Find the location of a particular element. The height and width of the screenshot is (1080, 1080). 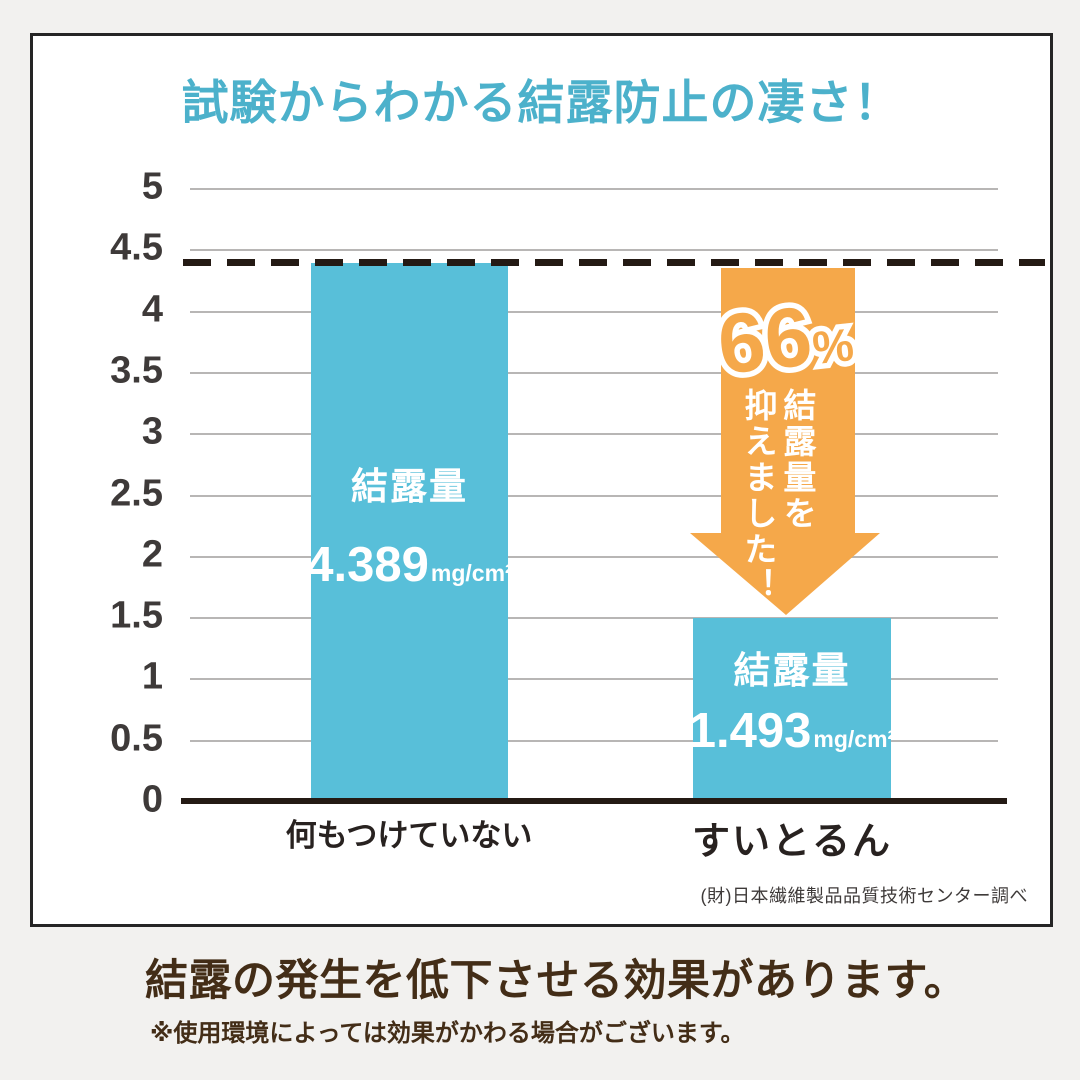

y-tick-label: 5 is located at coordinates (152, 186).